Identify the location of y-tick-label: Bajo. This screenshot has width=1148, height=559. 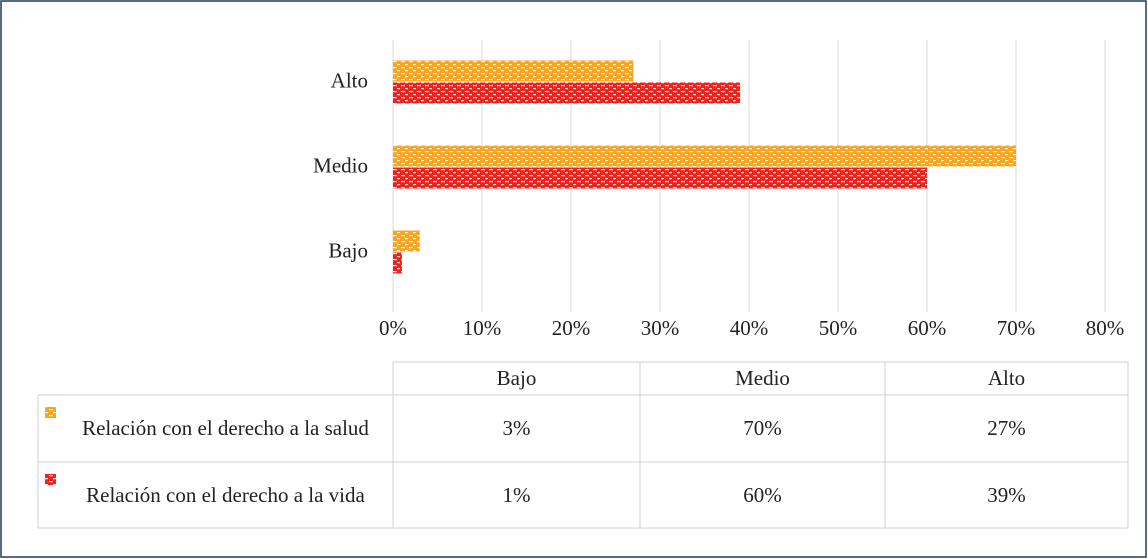
(348, 250).